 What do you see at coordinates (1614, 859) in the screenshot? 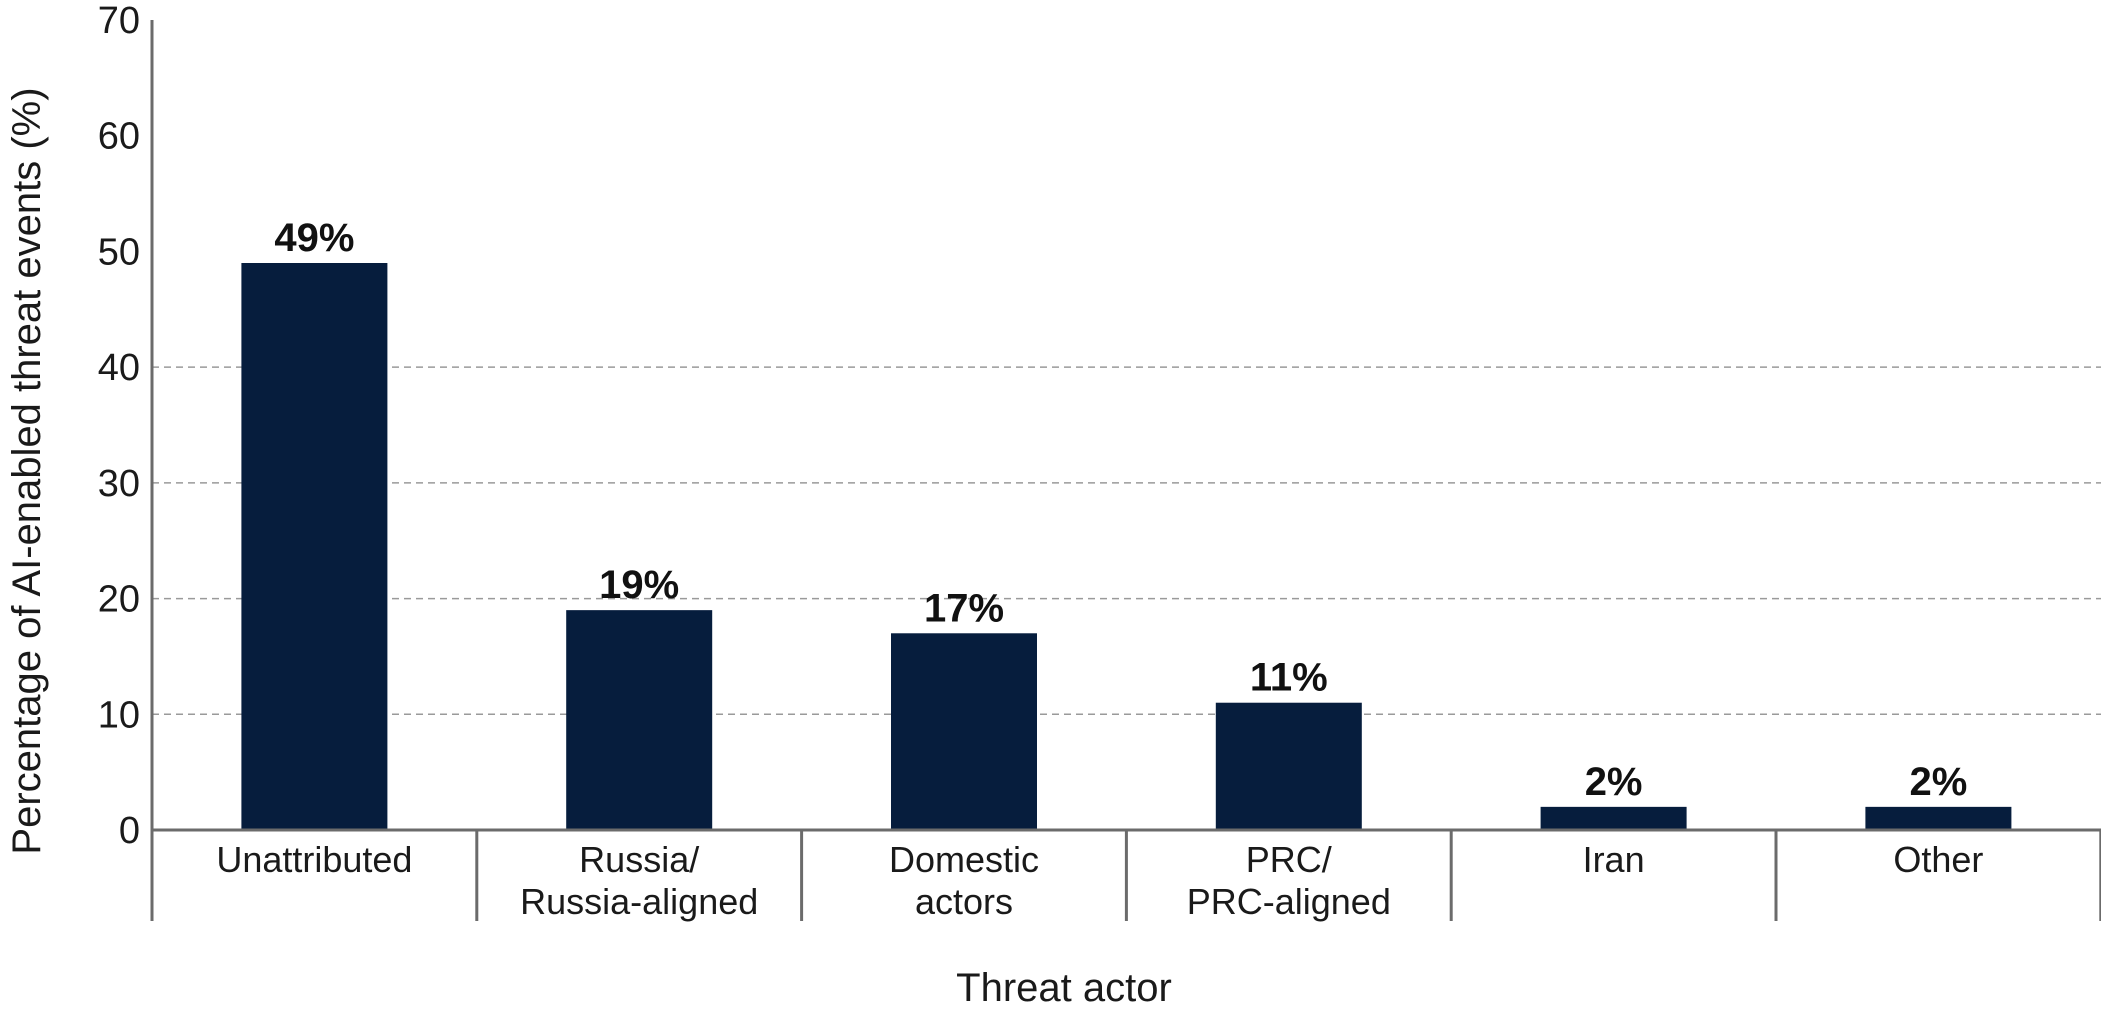
I see `x-category-label: Iran` at bounding box center [1614, 859].